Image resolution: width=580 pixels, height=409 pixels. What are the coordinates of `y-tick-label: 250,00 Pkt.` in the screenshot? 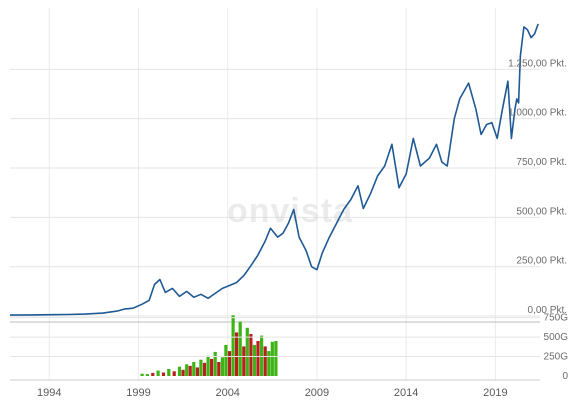 It's located at (541, 261).